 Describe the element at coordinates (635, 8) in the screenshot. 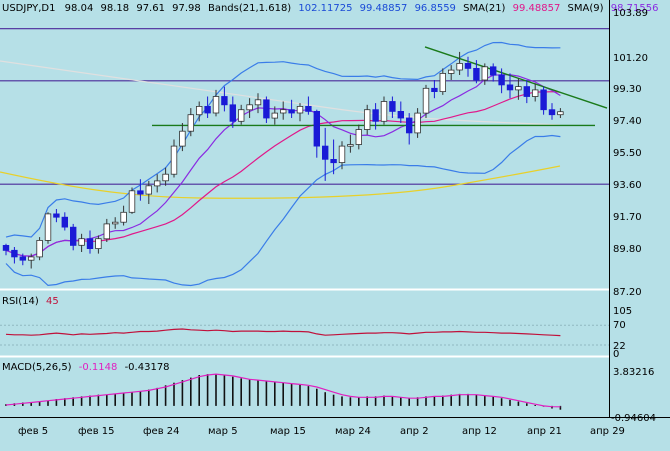

I see `sma9-value: 98.71556` at that location.